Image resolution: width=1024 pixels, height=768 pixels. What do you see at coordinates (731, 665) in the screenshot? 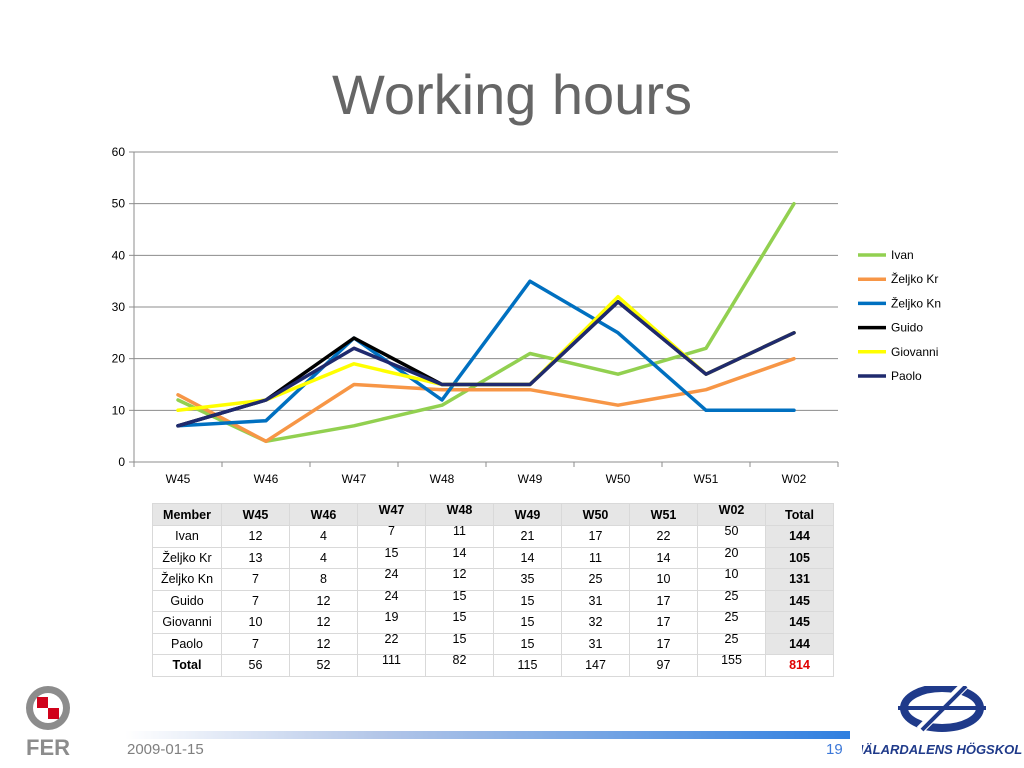
I see `table-cell: 155` at bounding box center [731, 665].